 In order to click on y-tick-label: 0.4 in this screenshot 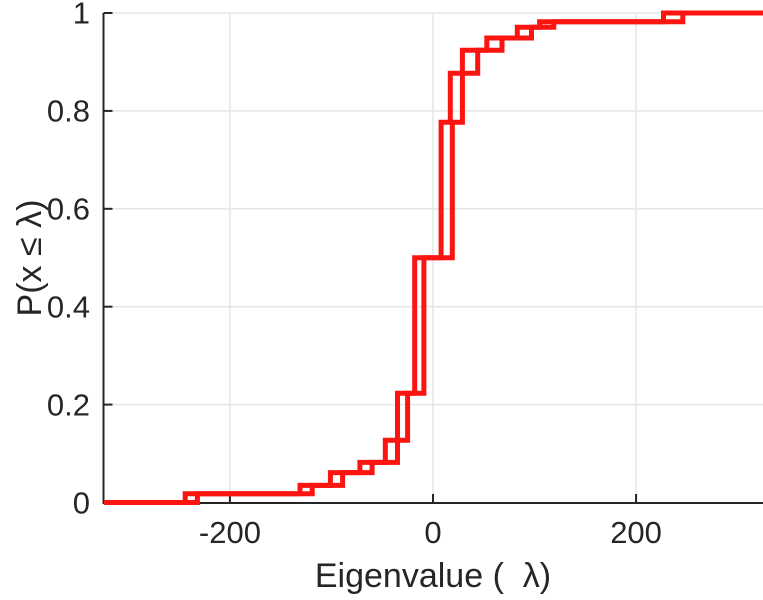, I will do `click(68, 307)`.